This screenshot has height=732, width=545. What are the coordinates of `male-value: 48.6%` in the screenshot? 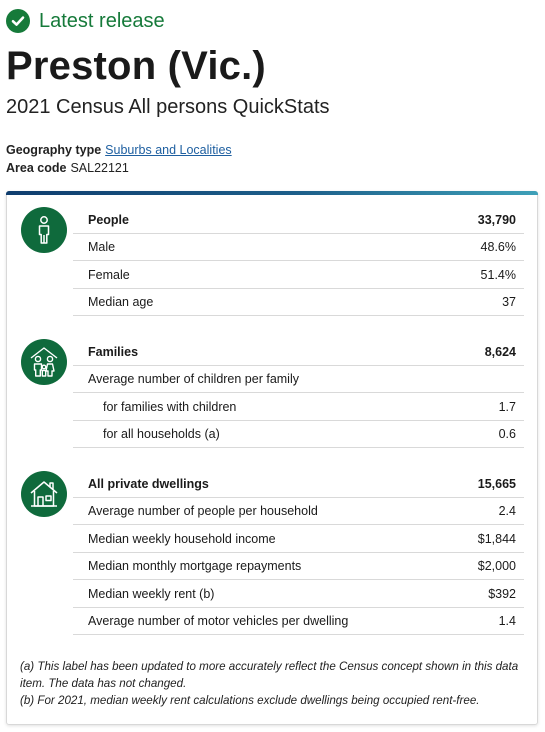 It's located at (498, 247).